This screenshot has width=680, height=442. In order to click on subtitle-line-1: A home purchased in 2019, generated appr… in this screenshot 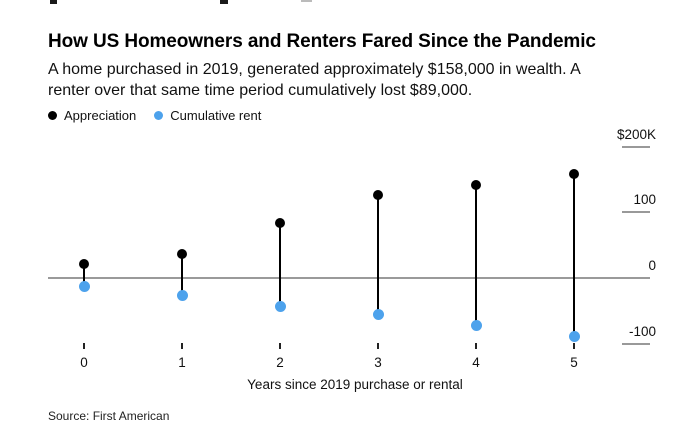, I will do `click(314, 69)`.